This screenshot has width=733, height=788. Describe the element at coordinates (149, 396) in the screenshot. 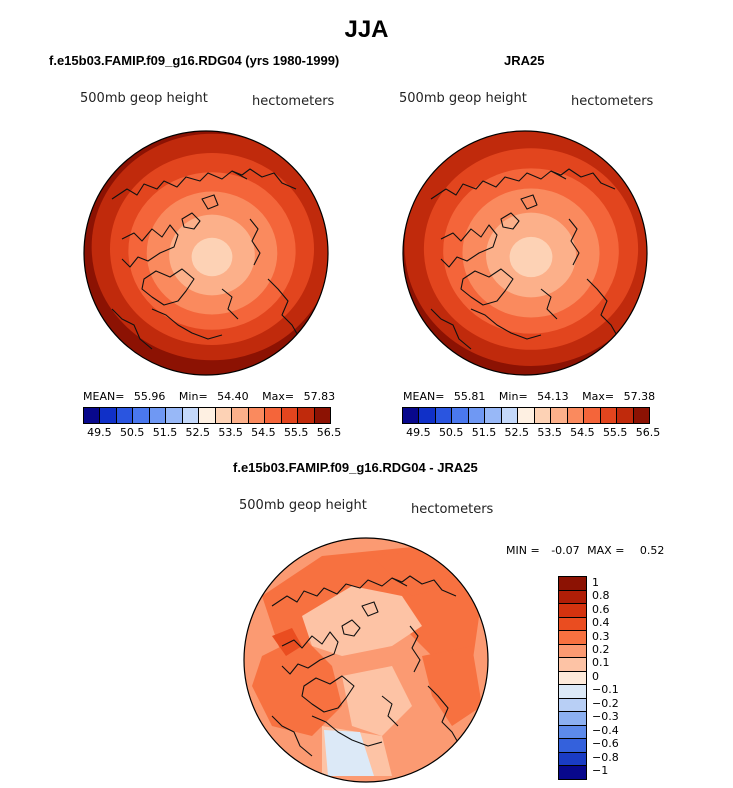

I see `panel-model-mean: 55.96` at that location.